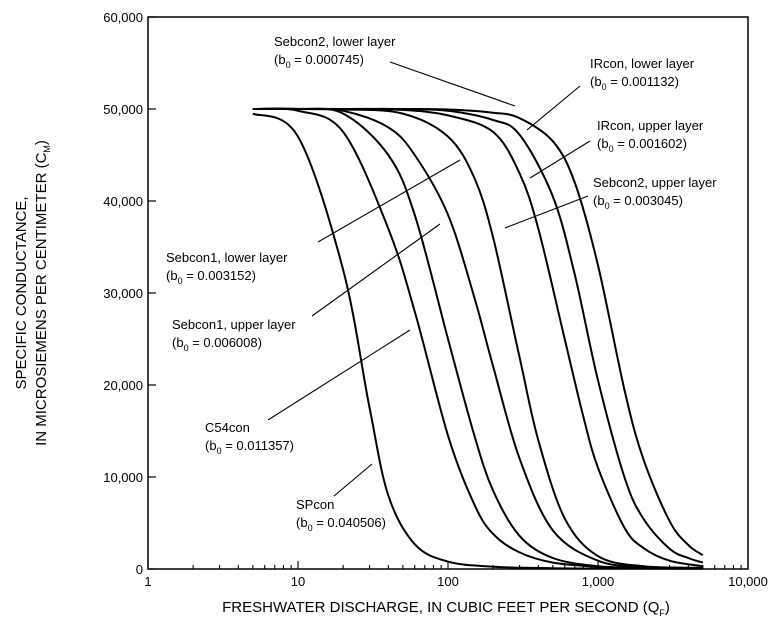  What do you see at coordinates (642, 63) in the screenshot?
I see `annotation-label-ircon-lower-layer: IRcon, lower layer` at bounding box center [642, 63].